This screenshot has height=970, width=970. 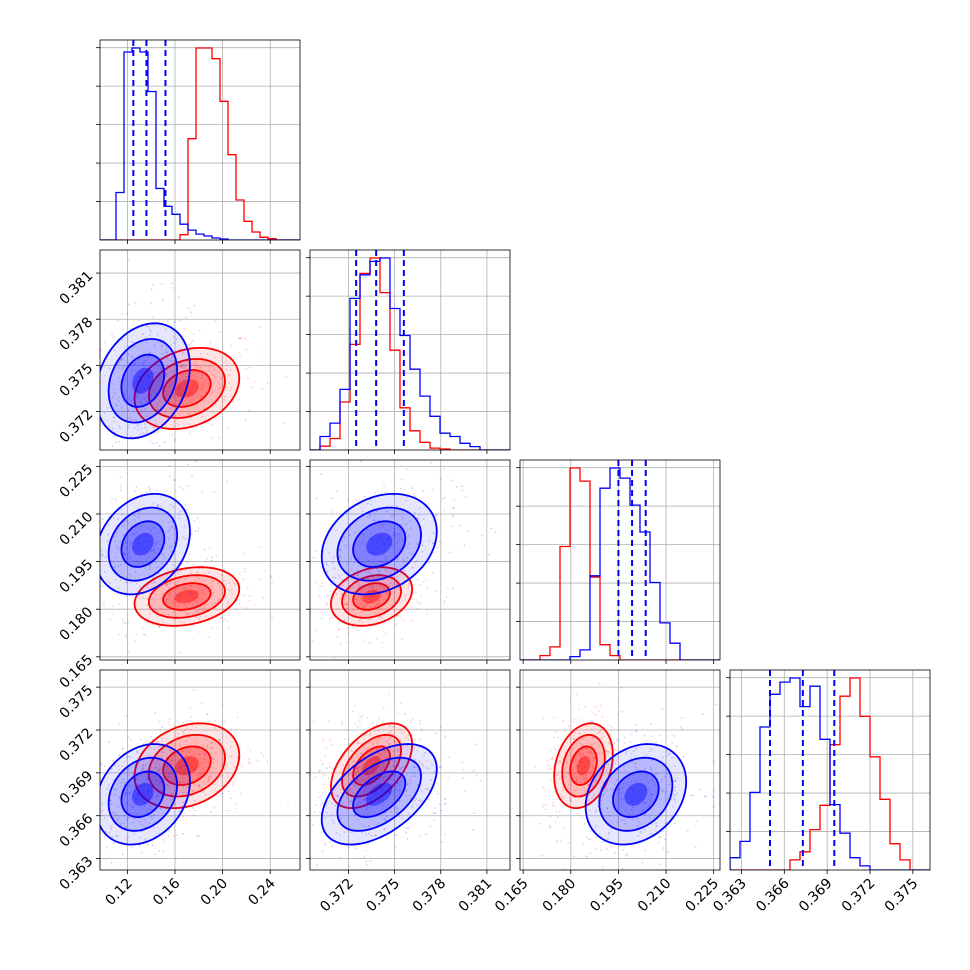 What do you see at coordinates (620, 560) in the screenshot?
I see `histogram-body` at bounding box center [620, 560].